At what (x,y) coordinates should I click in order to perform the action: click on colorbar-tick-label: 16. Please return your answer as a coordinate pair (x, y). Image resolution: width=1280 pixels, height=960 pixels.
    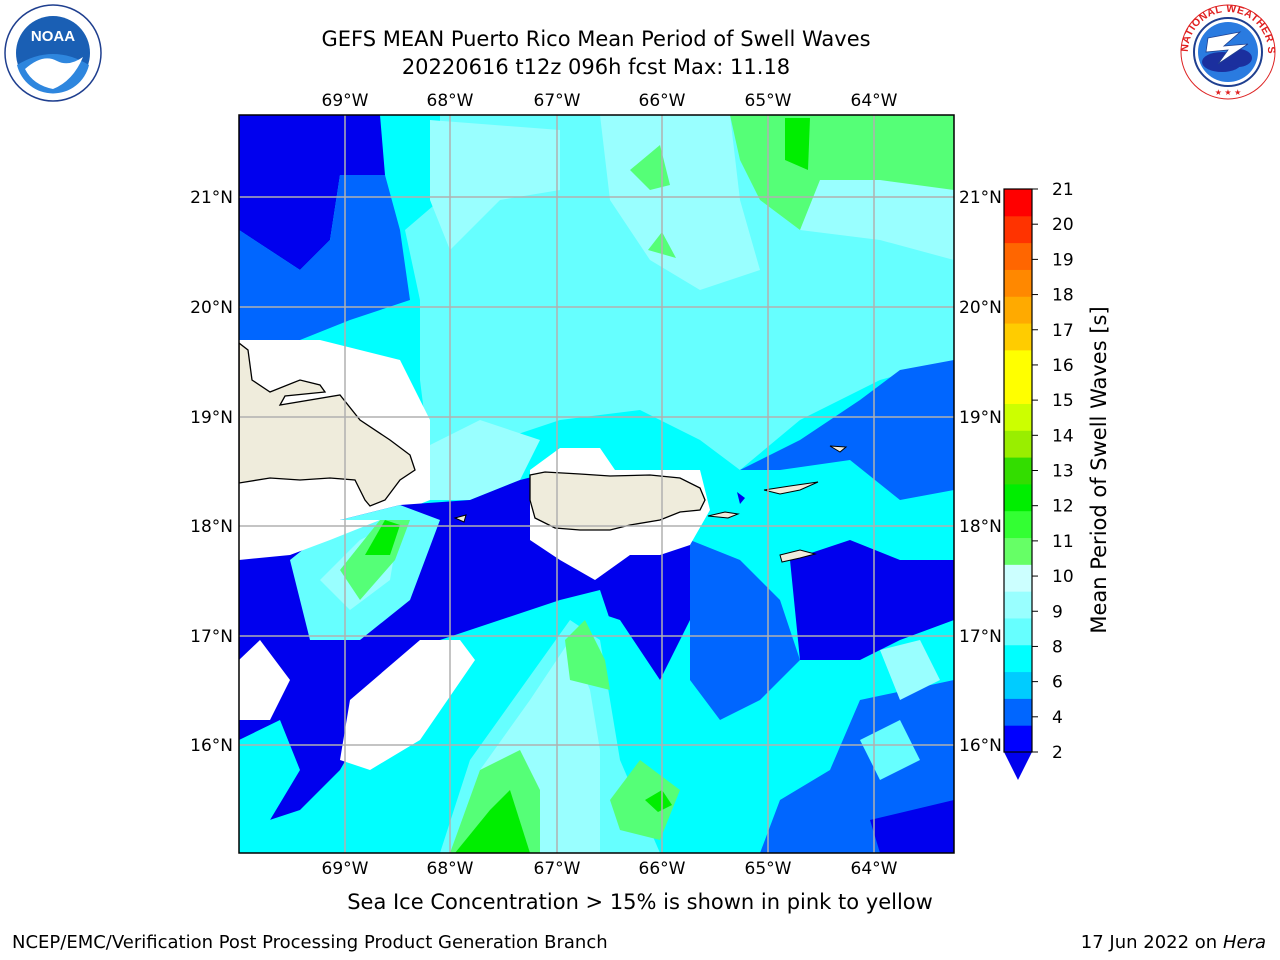
    Looking at the image, I should click on (1063, 366).